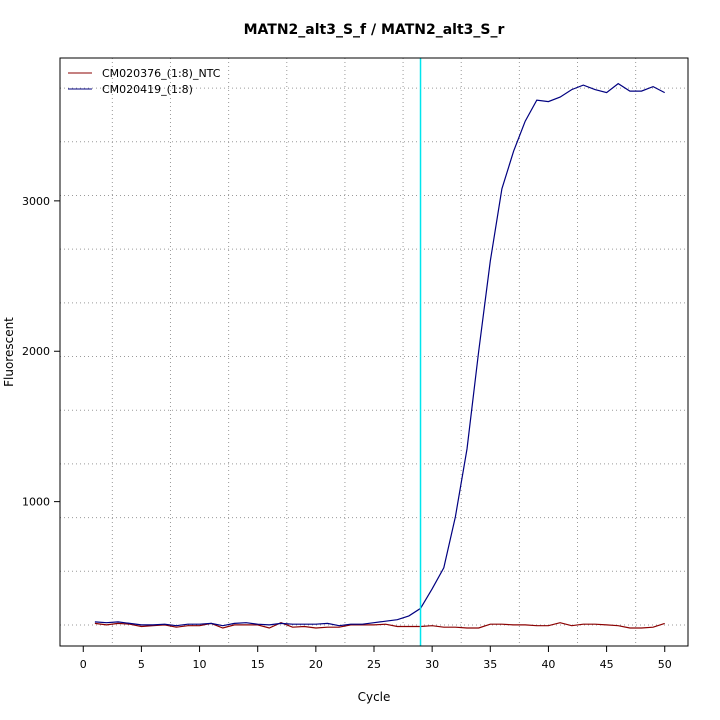  What do you see at coordinates (36, 201) in the screenshot?
I see `y-tick-label: 3000` at bounding box center [36, 201].